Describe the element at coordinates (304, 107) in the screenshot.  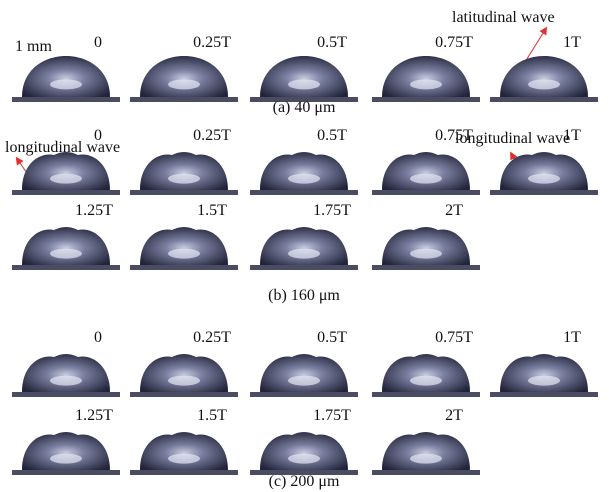
I see `panel-caption: (a) 40 μm` at that location.